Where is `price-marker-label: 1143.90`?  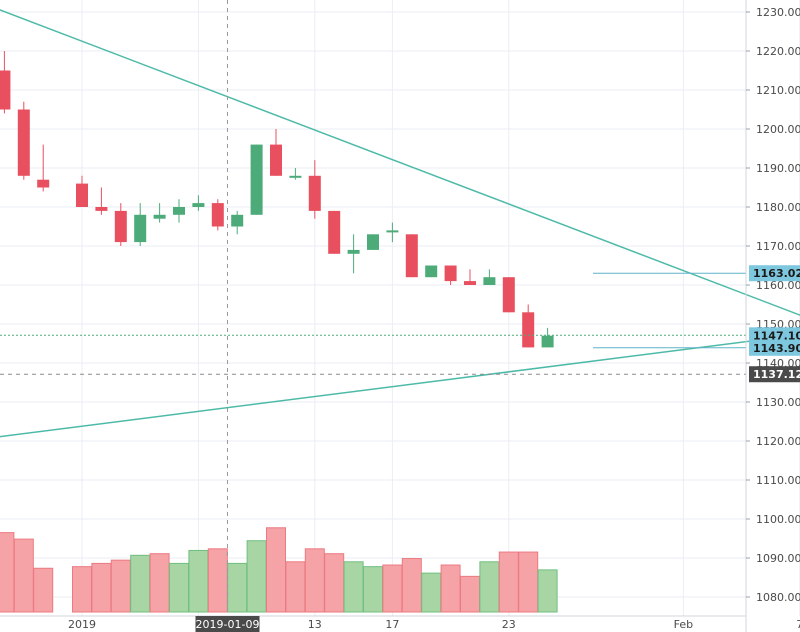
price-marker-label: 1143.90 is located at coordinates (776, 348).